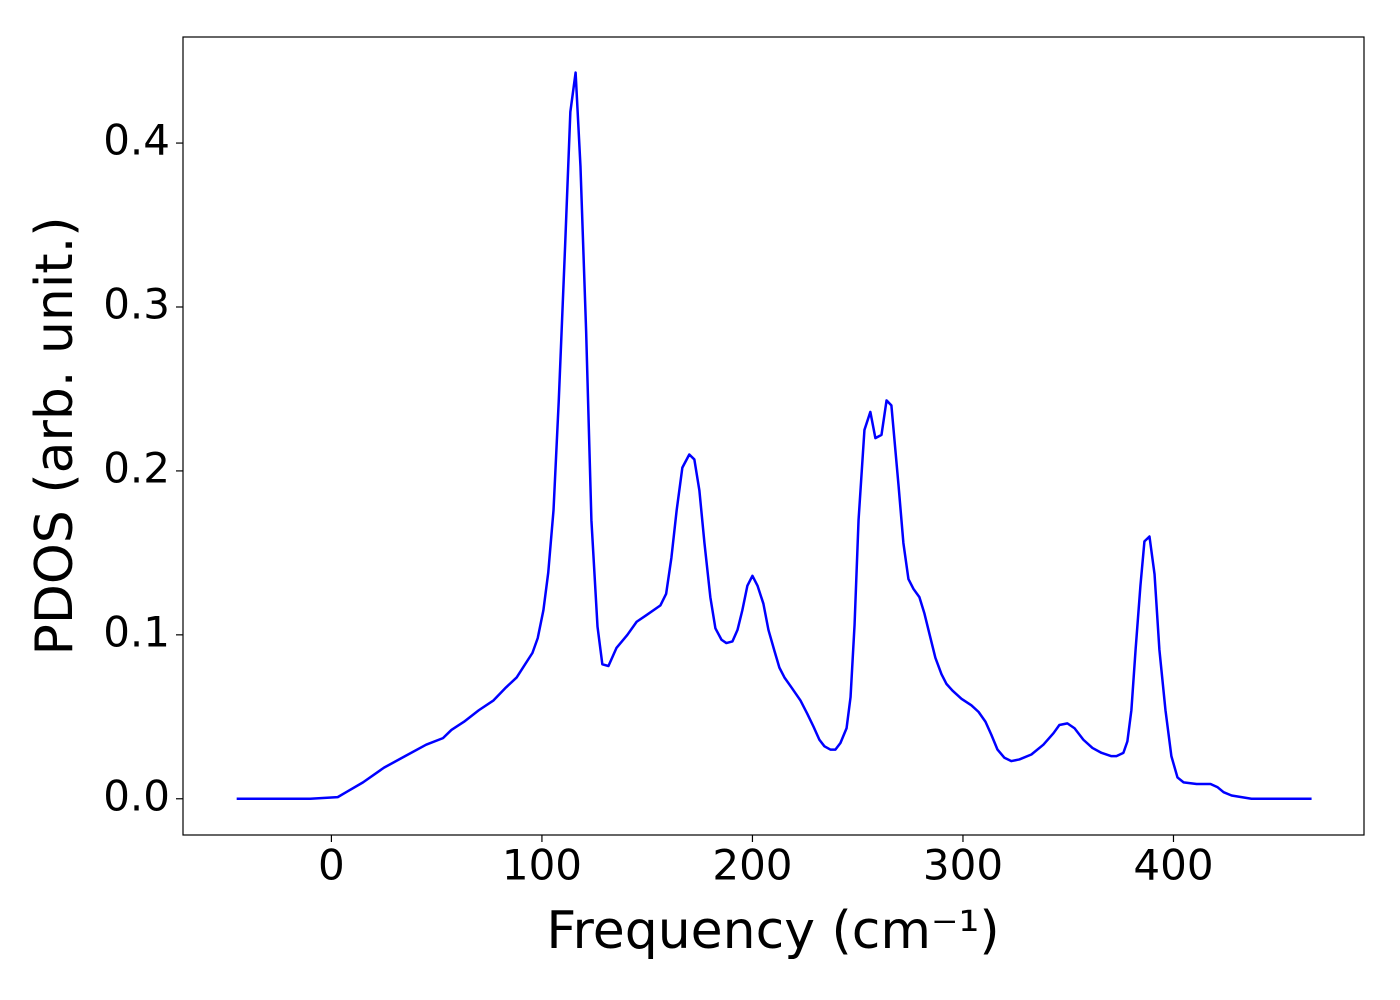 This screenshot has width=1400, height=1000. What do you see at coordinates (752, 865) in the screenshot?
I see `x-tick-label: 200` at bounding box center [752, 865].